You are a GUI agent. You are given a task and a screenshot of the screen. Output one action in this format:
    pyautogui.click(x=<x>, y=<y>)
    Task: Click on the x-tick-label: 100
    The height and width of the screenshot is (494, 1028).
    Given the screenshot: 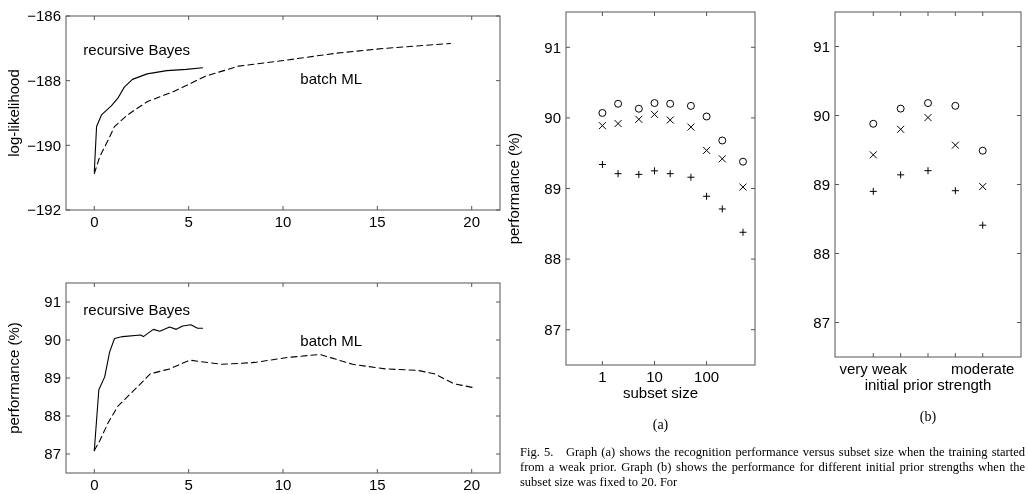 What is the action you would take?
    pyautogui.click(x=707, y=376)
    